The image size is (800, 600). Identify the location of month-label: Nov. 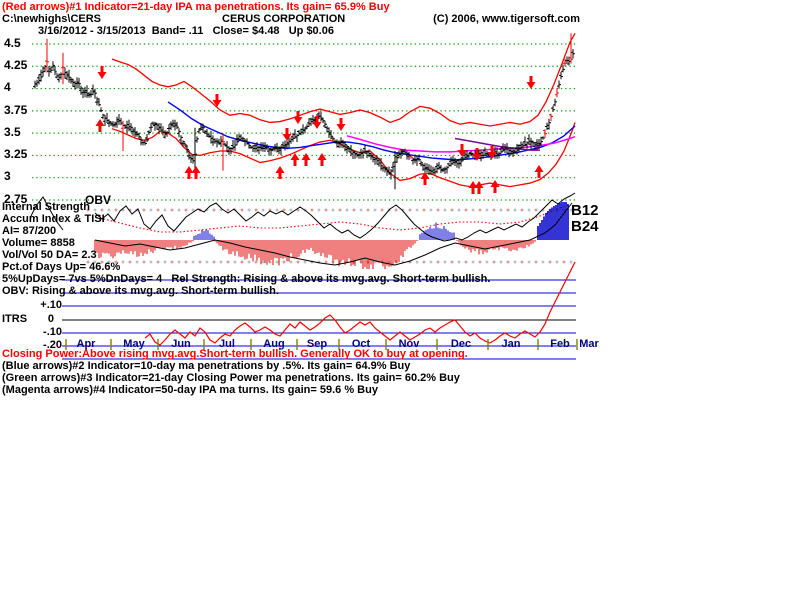
(409, 344).